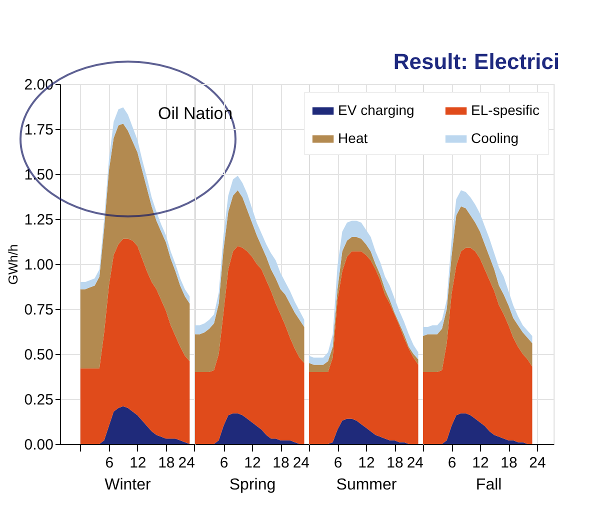 This screenshot has height=506, width=590. I want to click on y-tick-label: 1.00, so click(39, 265).